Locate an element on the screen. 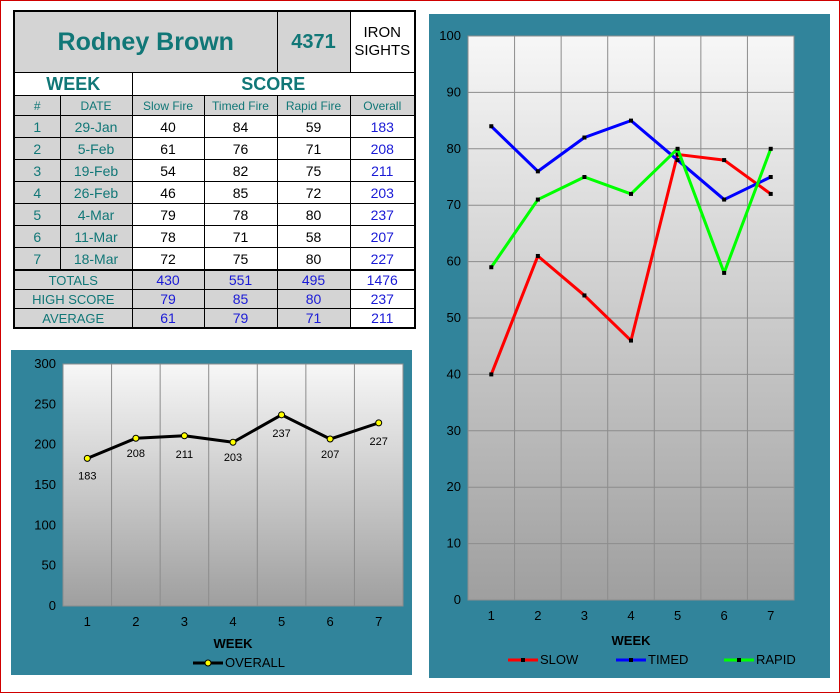 This screenshot has height=693, width=840. legend-label: OVERALL is located at coordinates (255, 662).